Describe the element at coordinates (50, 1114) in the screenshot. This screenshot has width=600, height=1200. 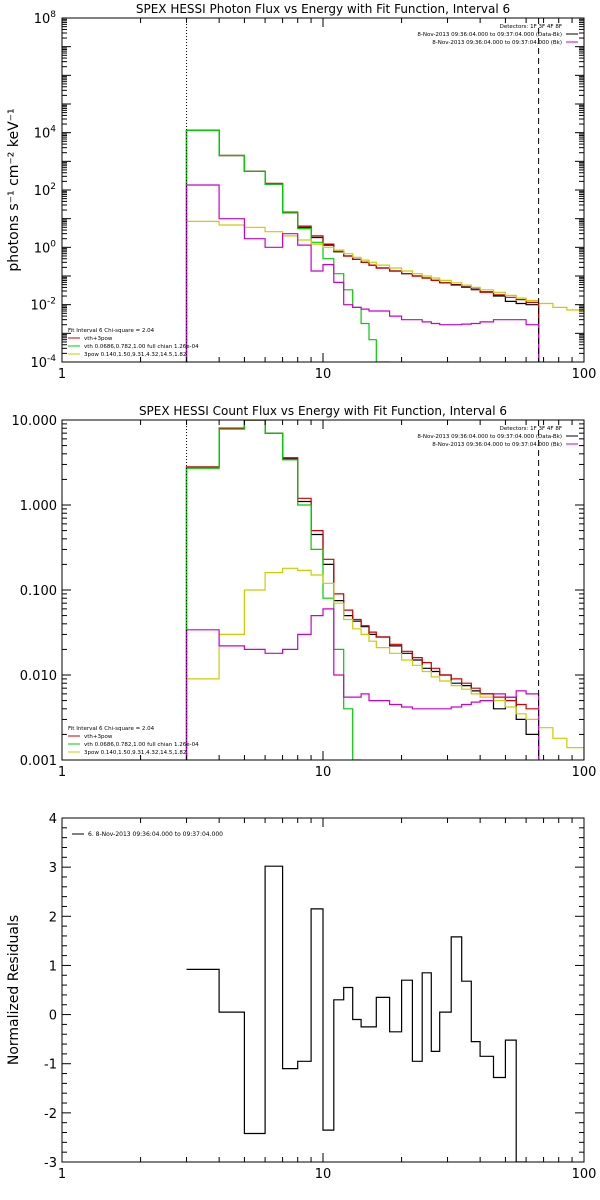
I see `y-tick-label: -2` at that location.